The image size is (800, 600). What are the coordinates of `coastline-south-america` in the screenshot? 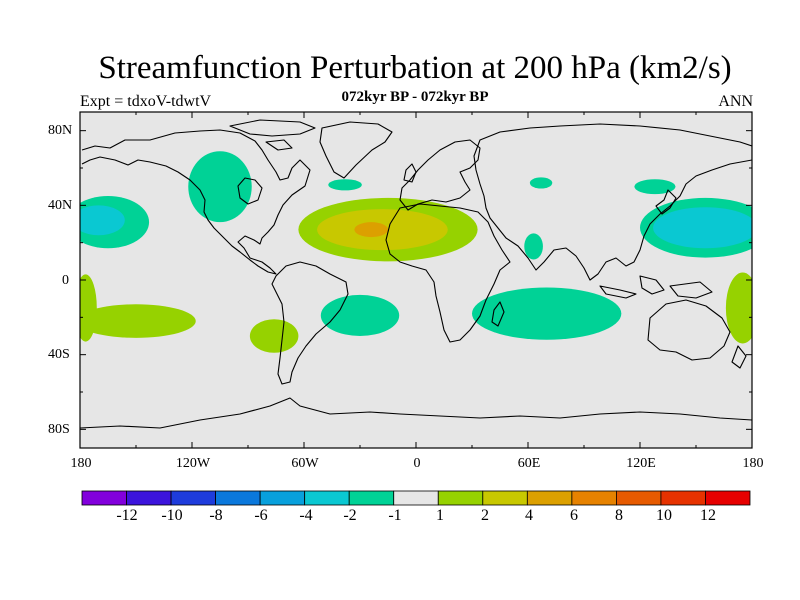 It's located at (310, 323).